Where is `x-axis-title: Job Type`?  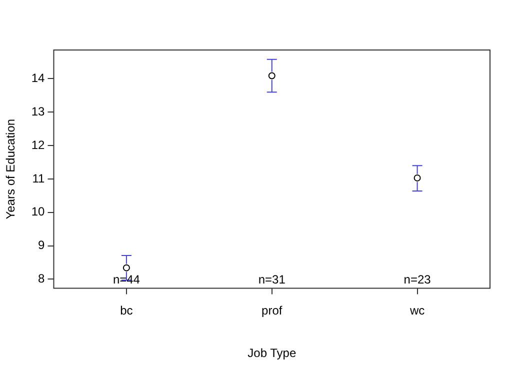
x-axis-title: Job Type is located at coordinates (272, 353).